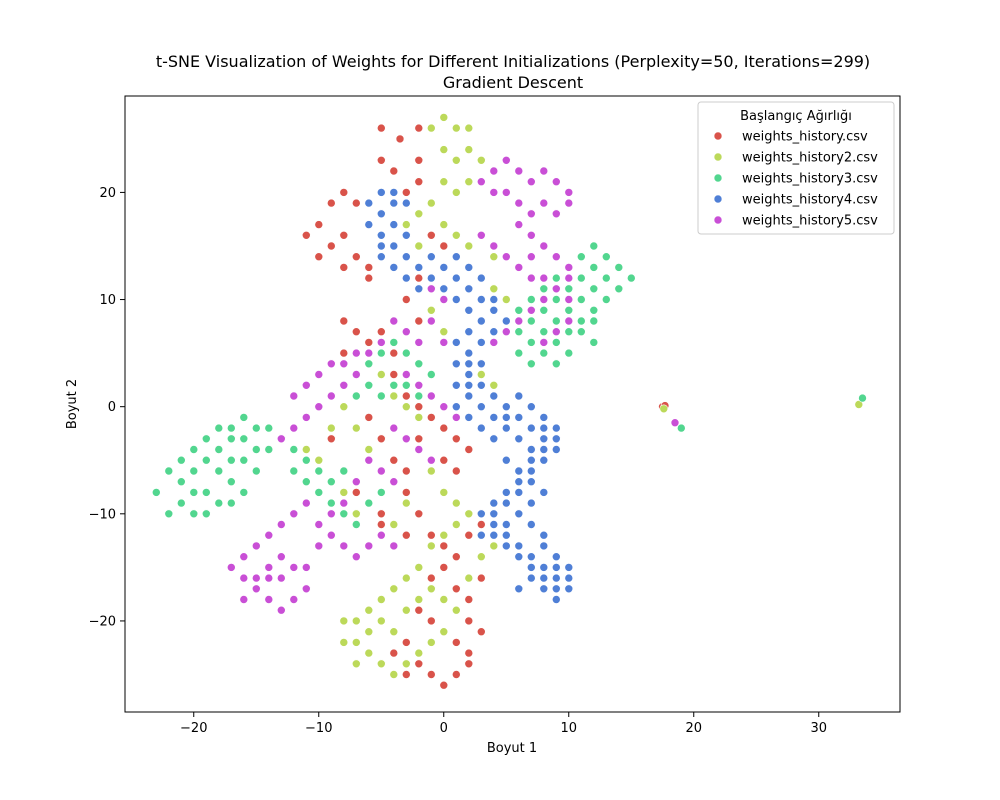 The image size is (1000, 800). What do you see at coordinates (444, 728) in the screenshot?
I see `x-tick-label-3: 0` at bounding box center [444, 728].